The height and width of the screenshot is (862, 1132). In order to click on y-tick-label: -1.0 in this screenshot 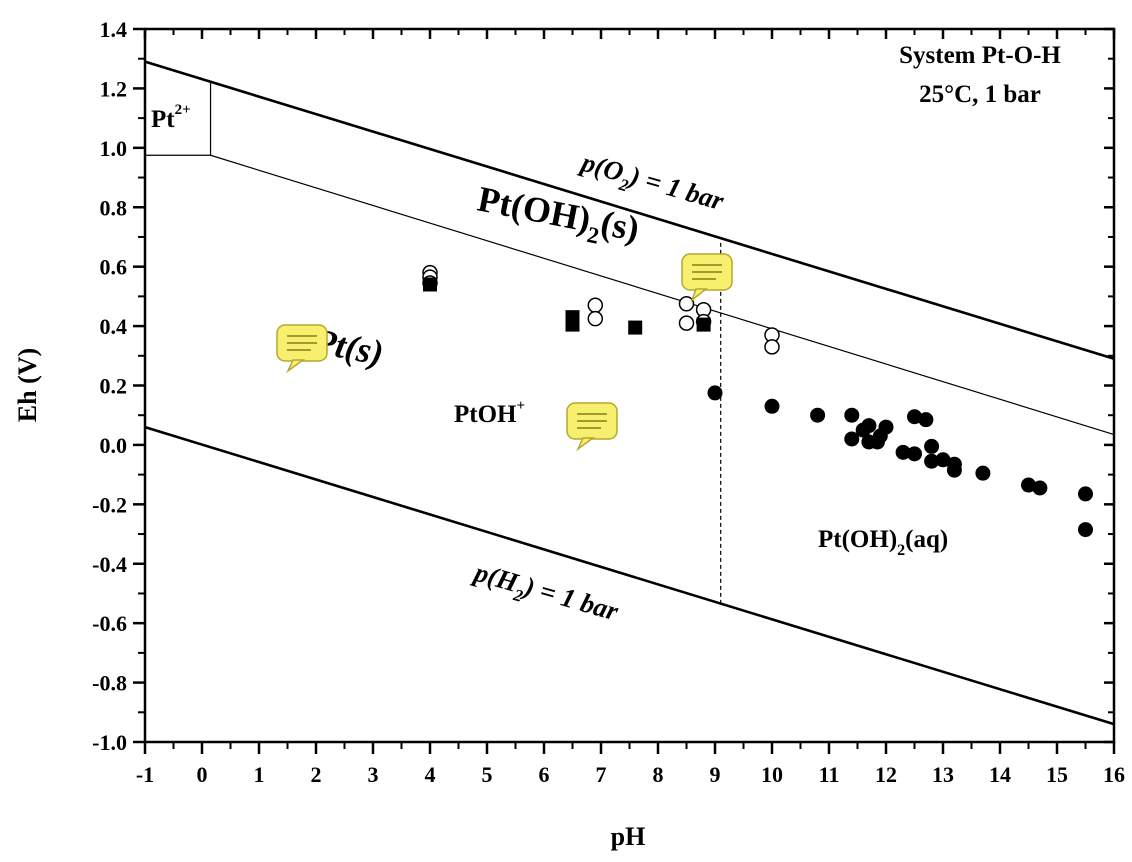, I will do `click(109, 742)`.